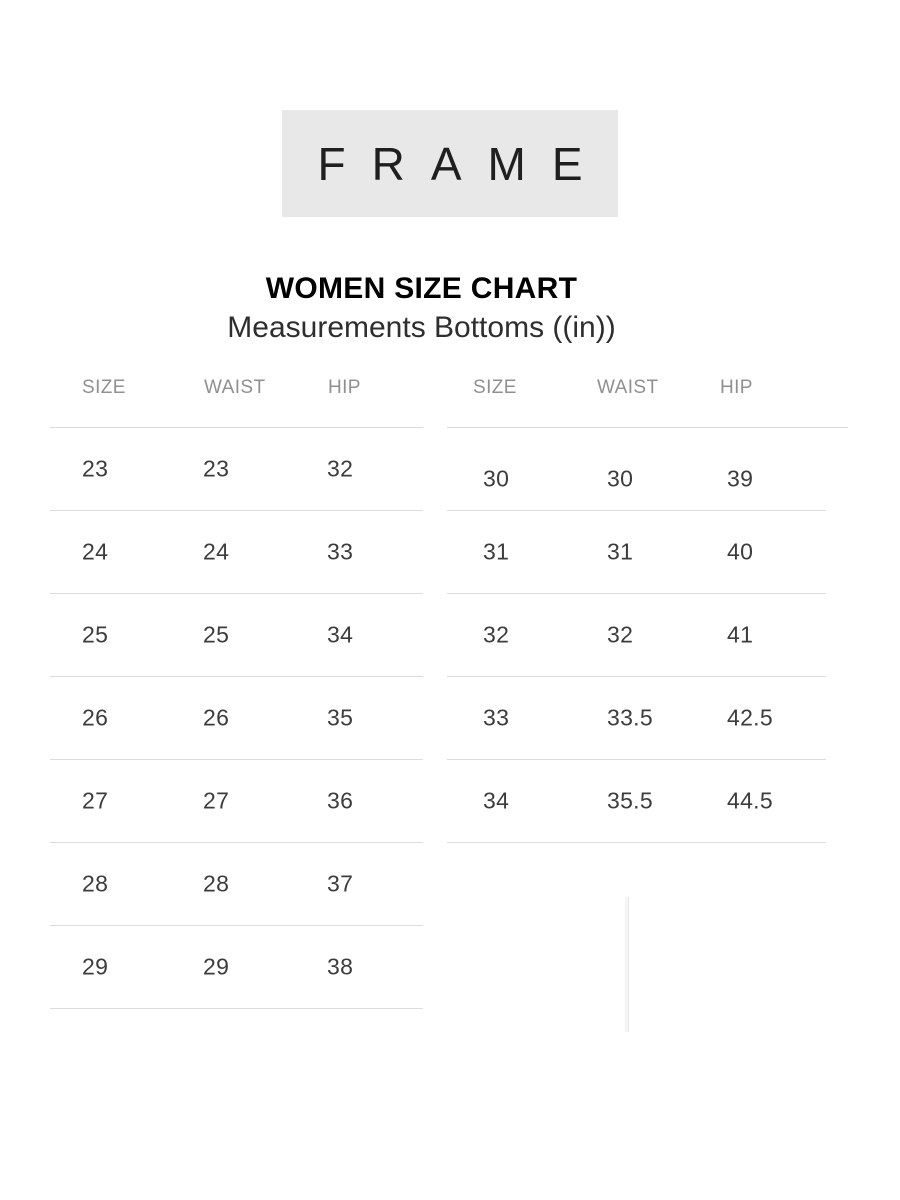 The width and height of the screenshot is (900, 1200). Describe the element at coordinates (340, 883) in the screenshot. I see `cell-hip: 37` at that location.